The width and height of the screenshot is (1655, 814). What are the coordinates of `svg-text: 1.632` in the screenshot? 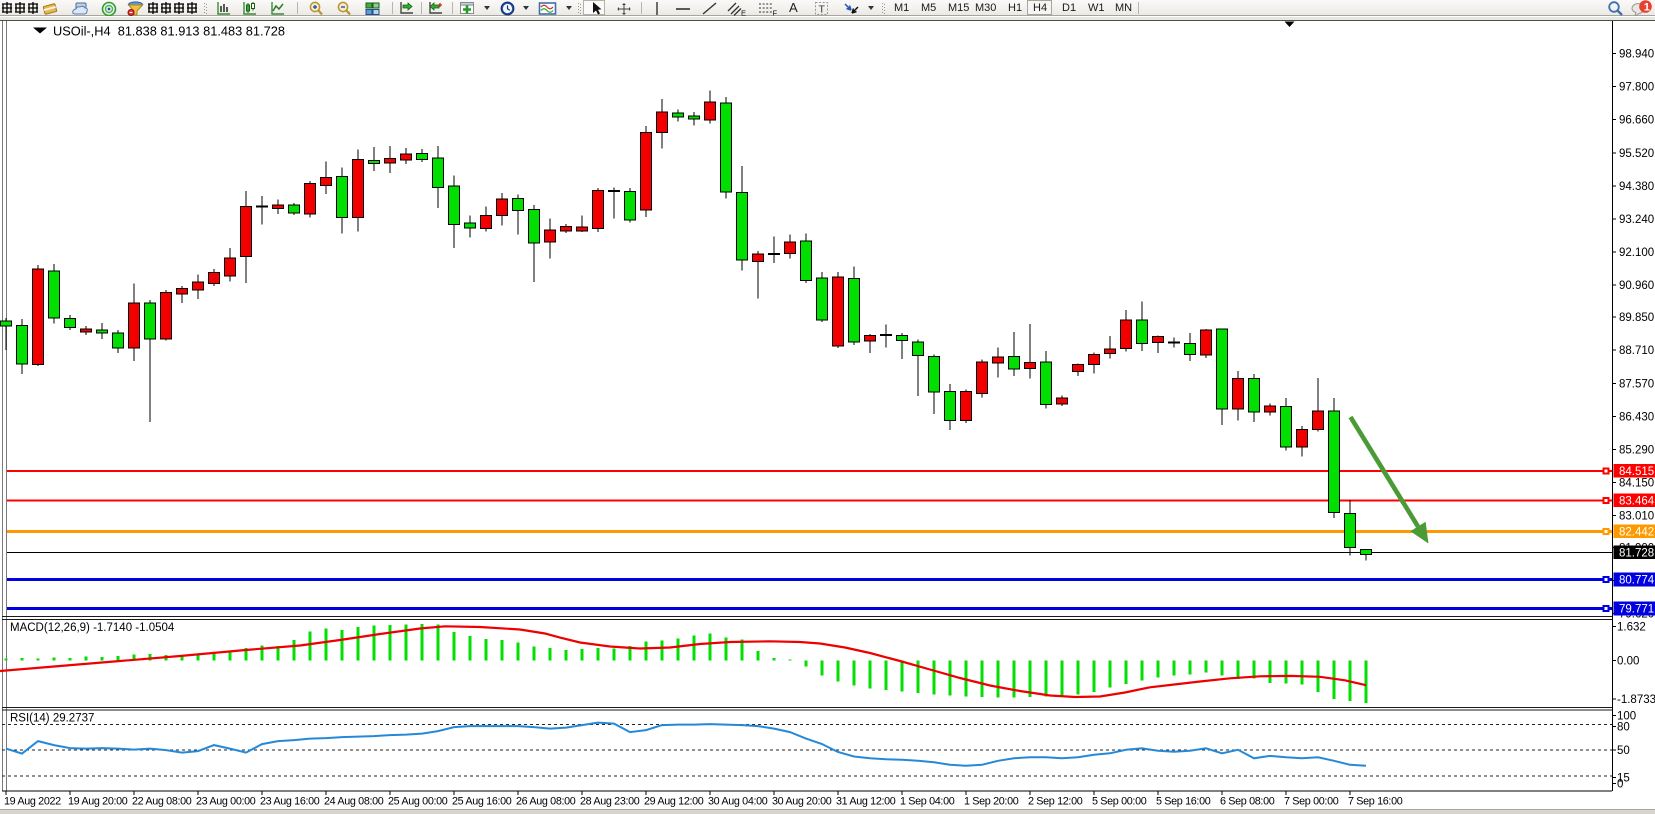 It's located at (1631, 627).